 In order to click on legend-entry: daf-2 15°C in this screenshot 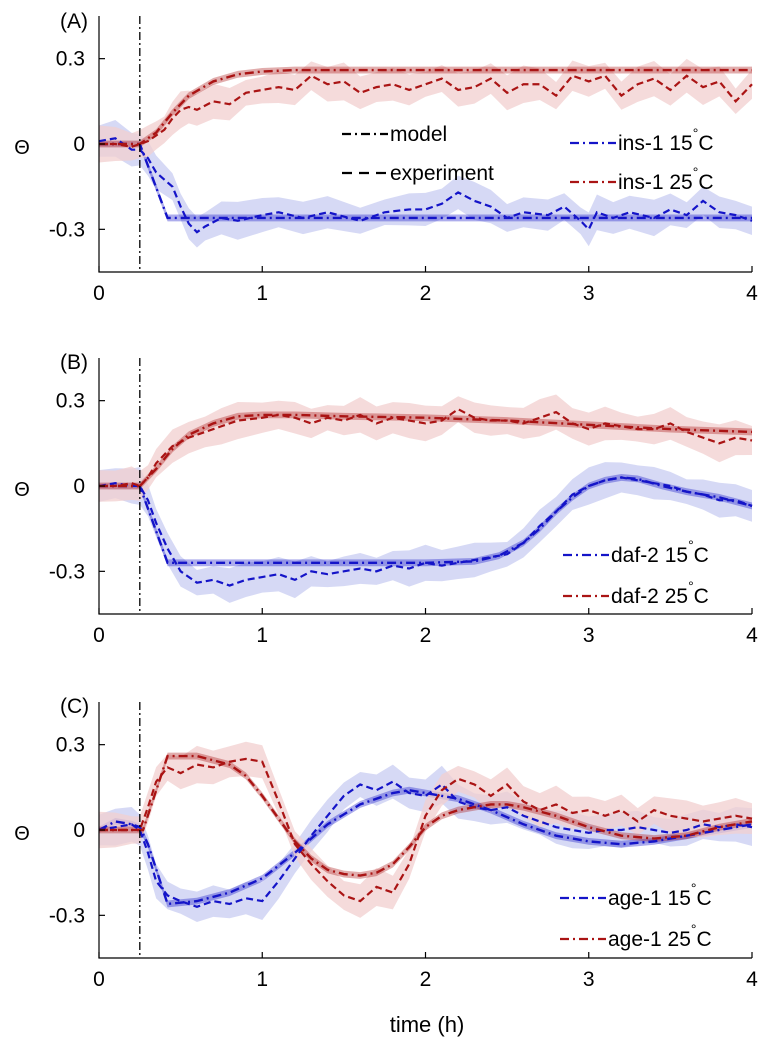, I will do `click(636, 552)`.